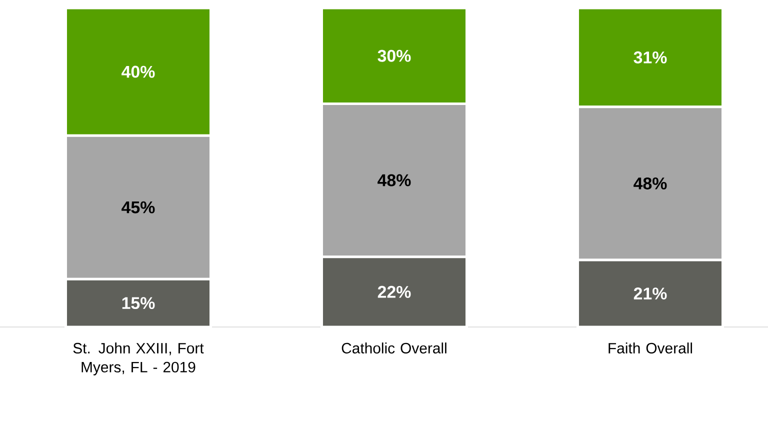 The height and width of the screenshot is (423, 768). Describe the element at coordinates (138, 207) in the screenshot. I see `data-label: 45%` at that location.